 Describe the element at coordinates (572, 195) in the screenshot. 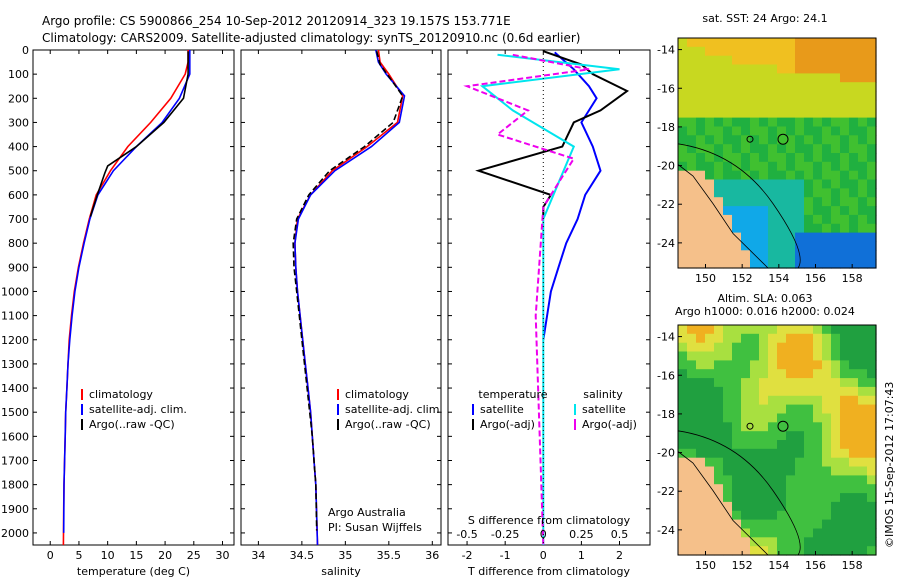

I see `series-line-temperature-satellite` at that location.